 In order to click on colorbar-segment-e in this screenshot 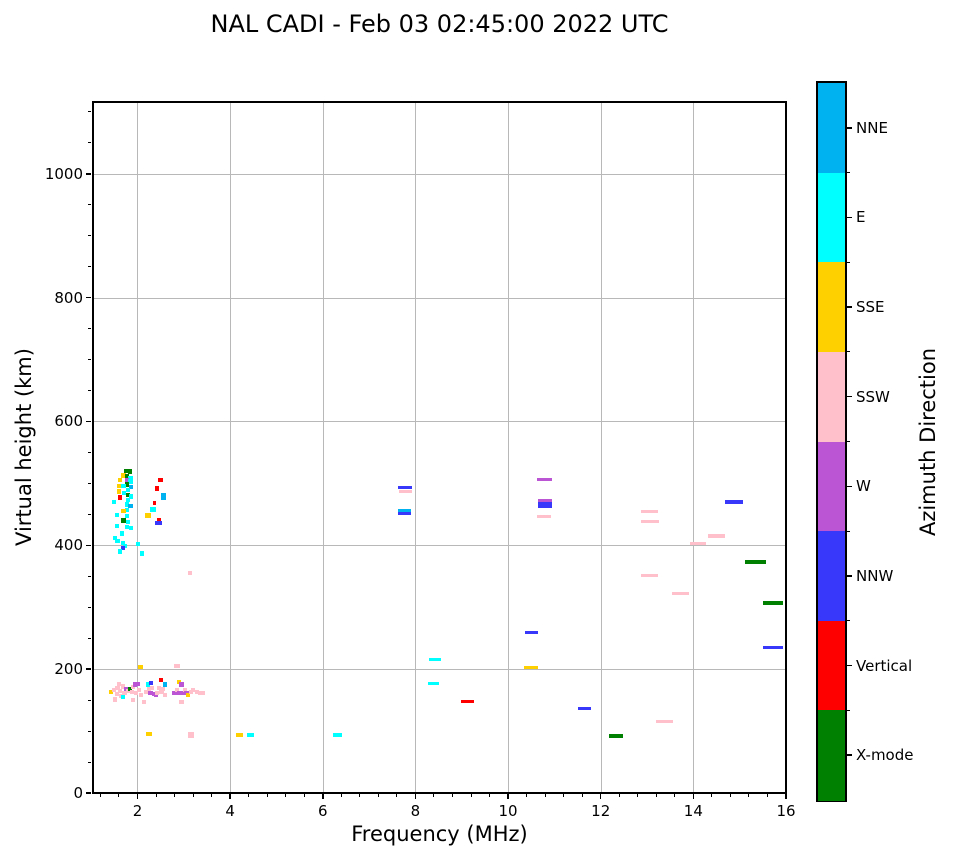, I will do `click(831, 217)`.